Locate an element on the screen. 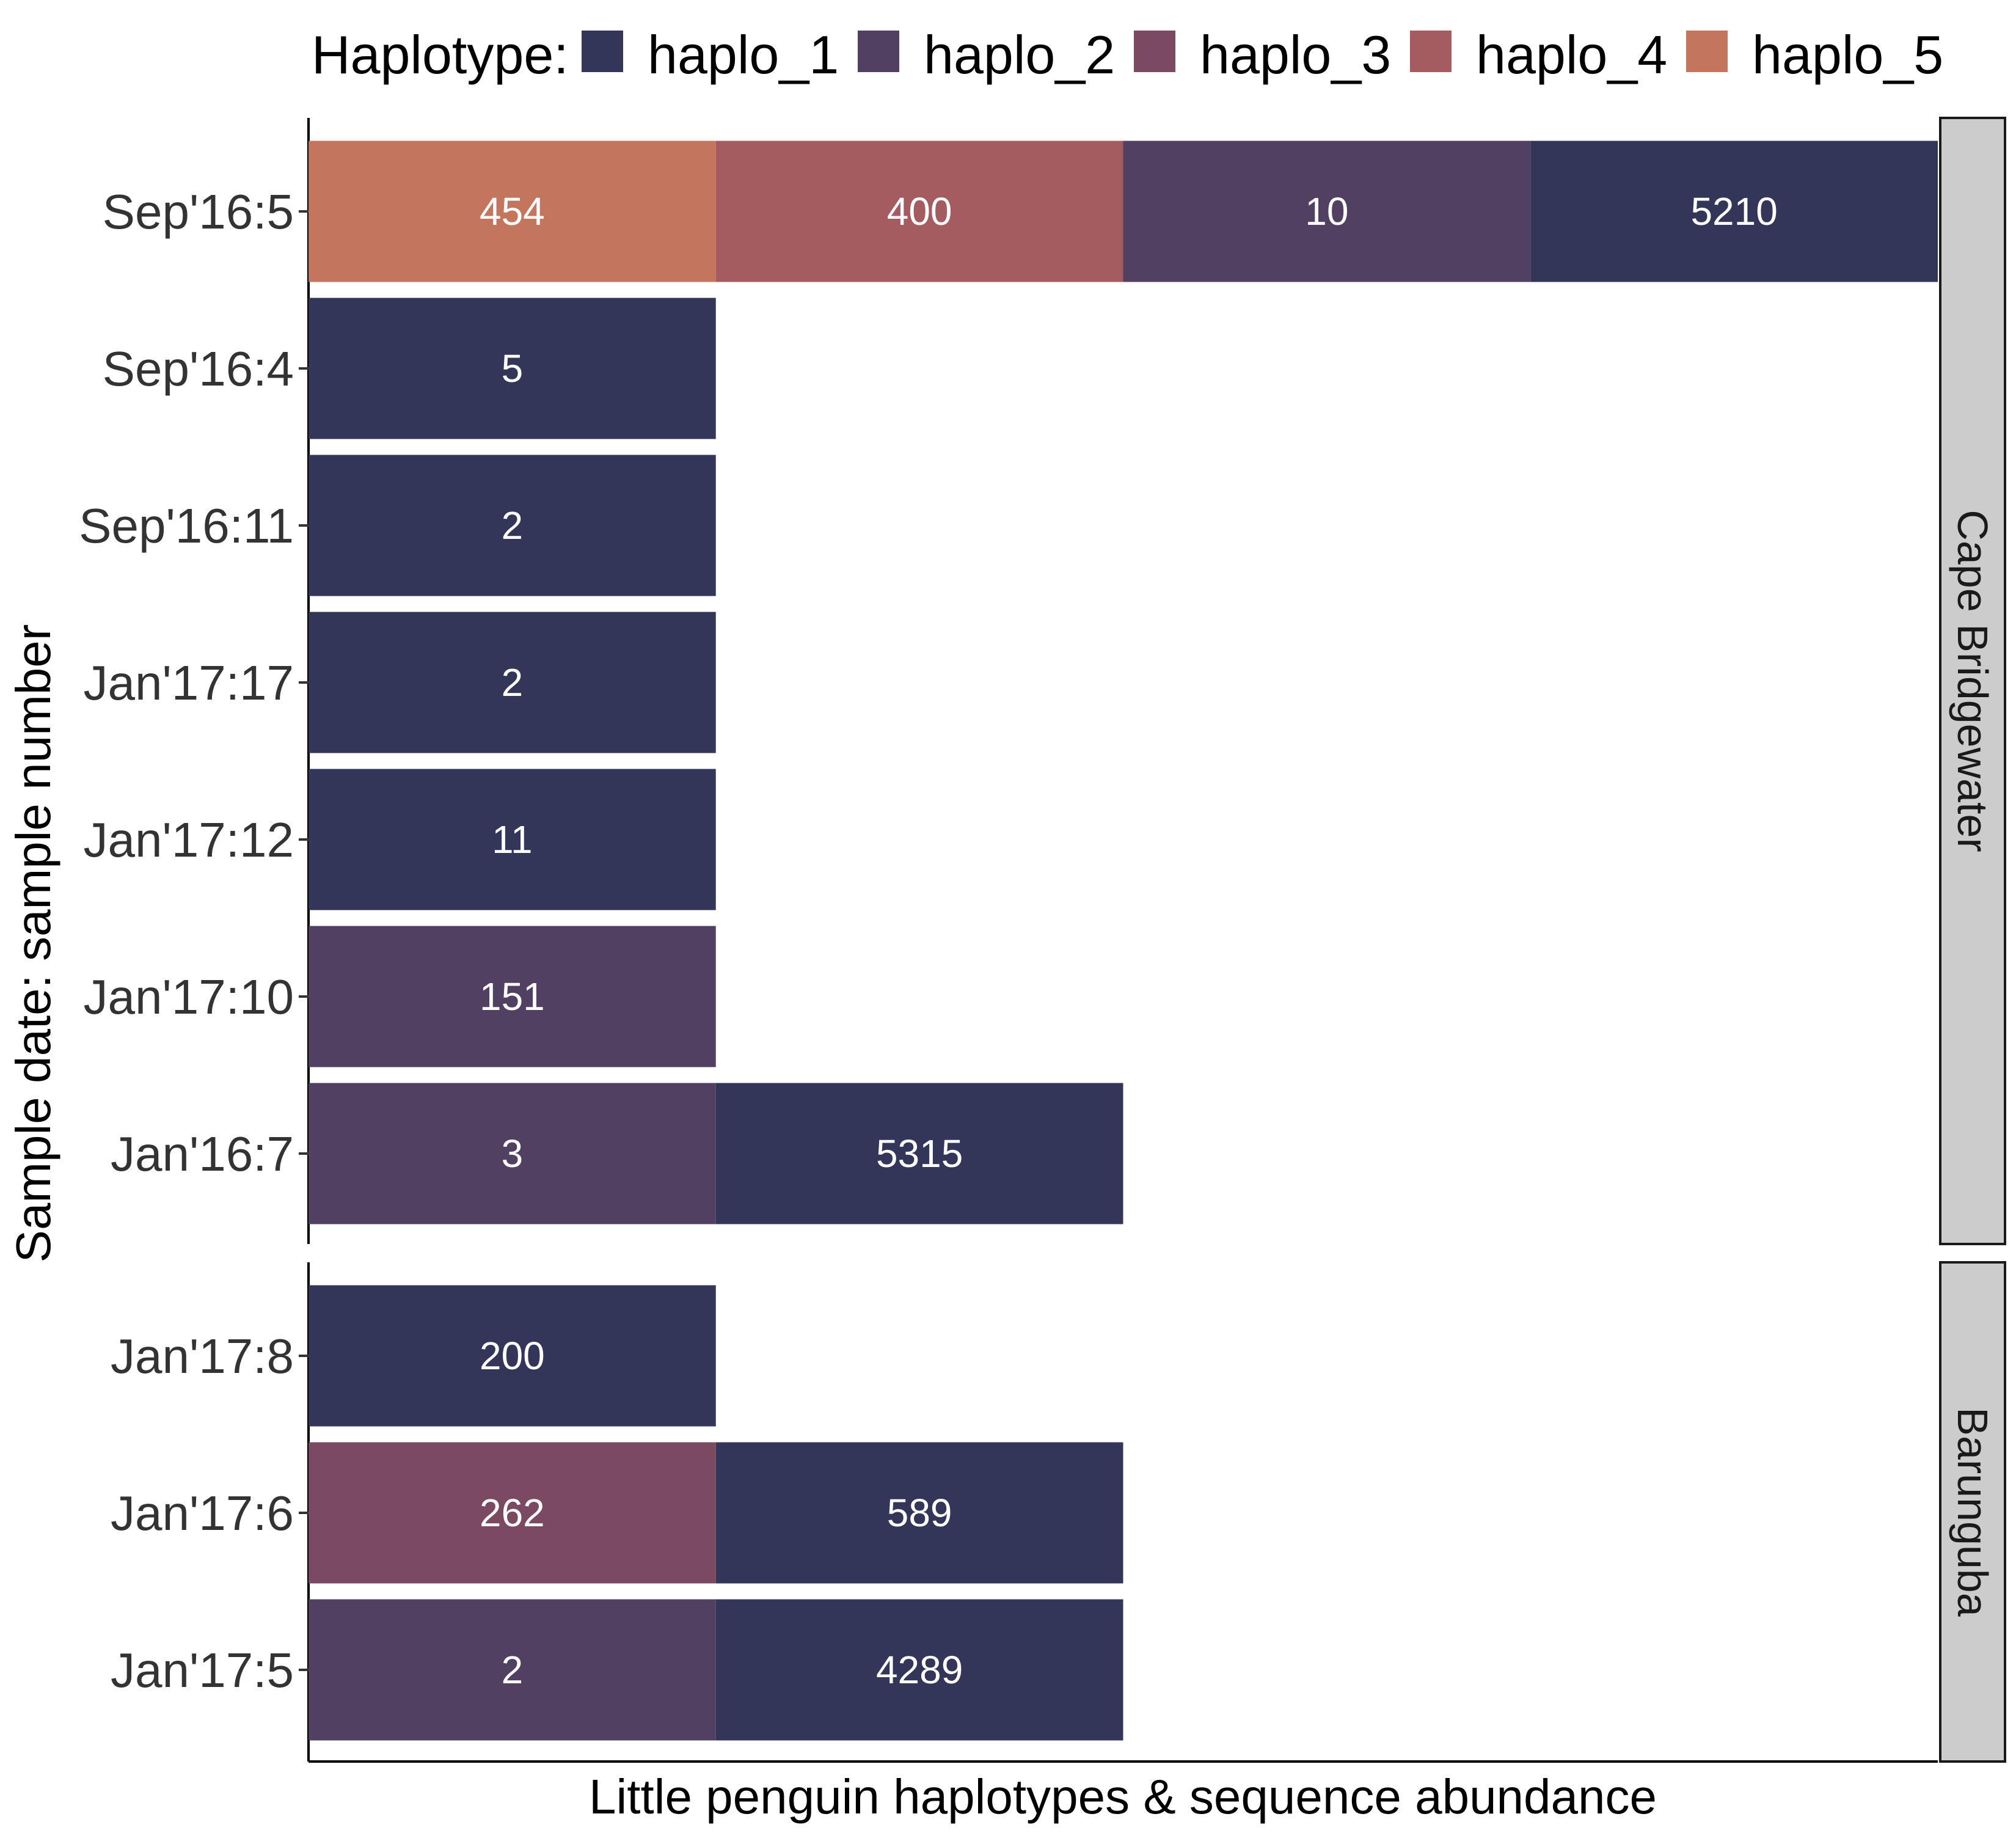 The width and height of the screenshot is (2016, 1833). bar-row-jan-17-12: Jan'17:12 11 is located at coordinates (400, 839).